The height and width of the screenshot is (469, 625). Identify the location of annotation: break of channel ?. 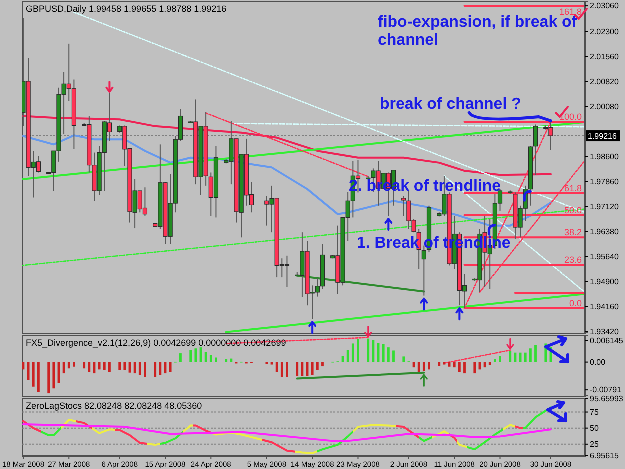
(451, 104).